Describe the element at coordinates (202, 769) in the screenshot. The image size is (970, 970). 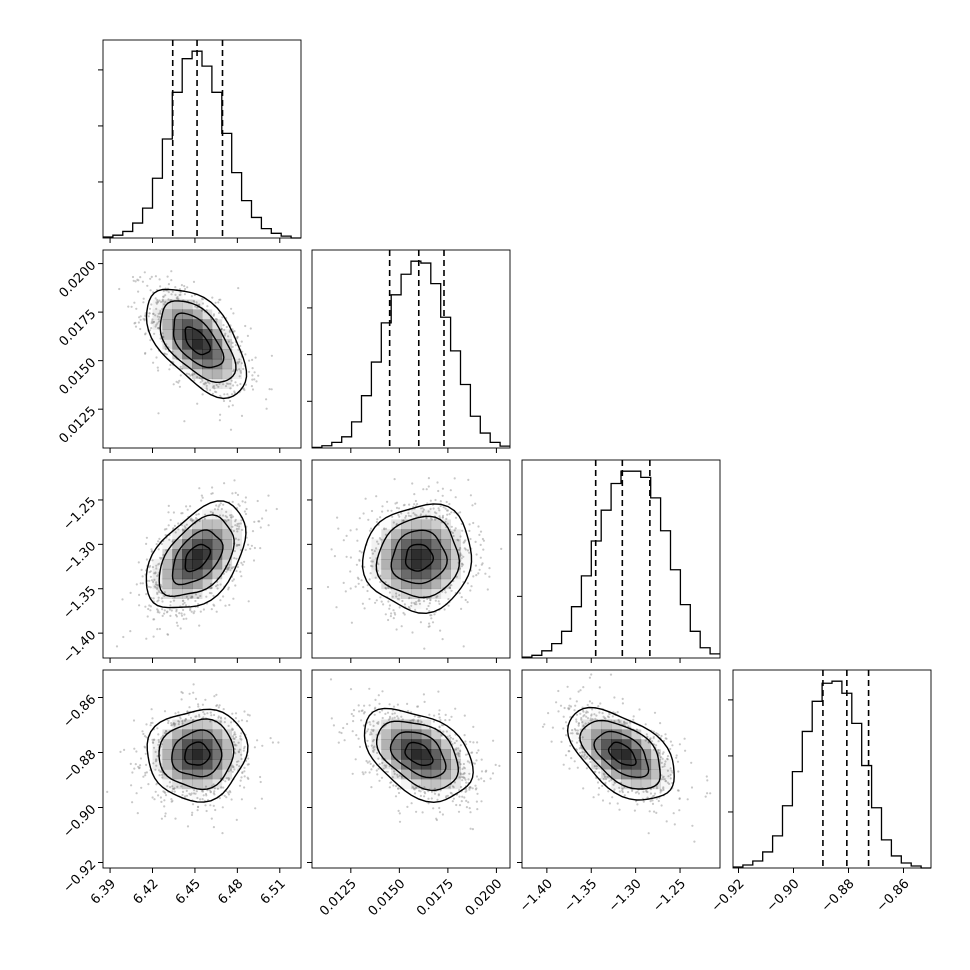
I see `scatter-panel-3-0-frame` at that location.